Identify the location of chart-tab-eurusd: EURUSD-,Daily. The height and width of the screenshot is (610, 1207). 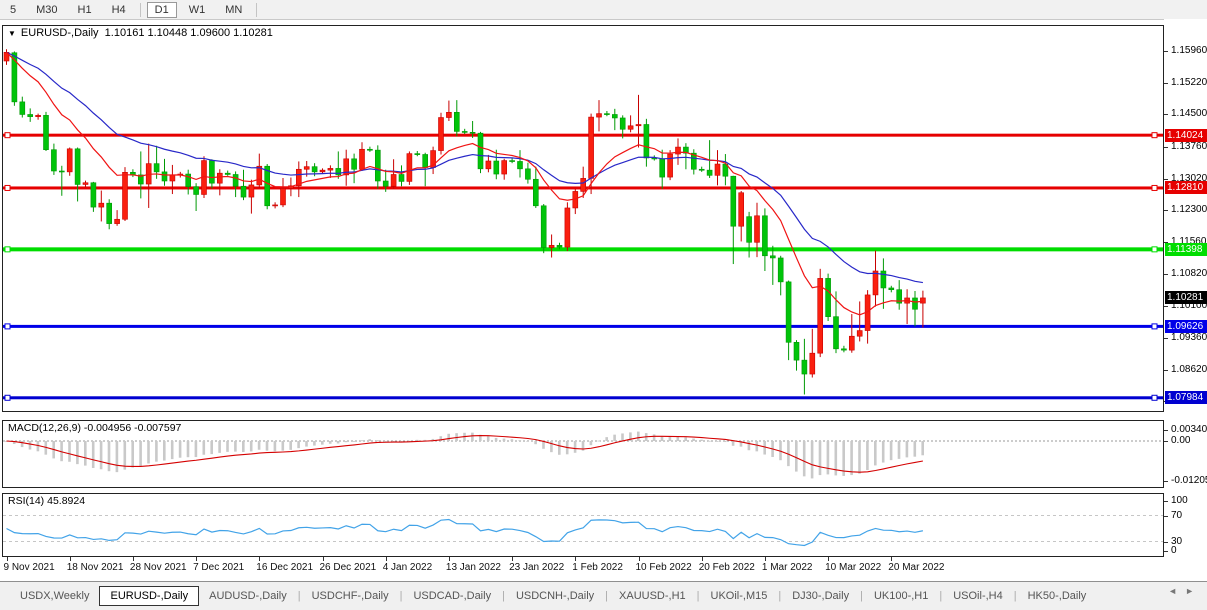
(149, 596).